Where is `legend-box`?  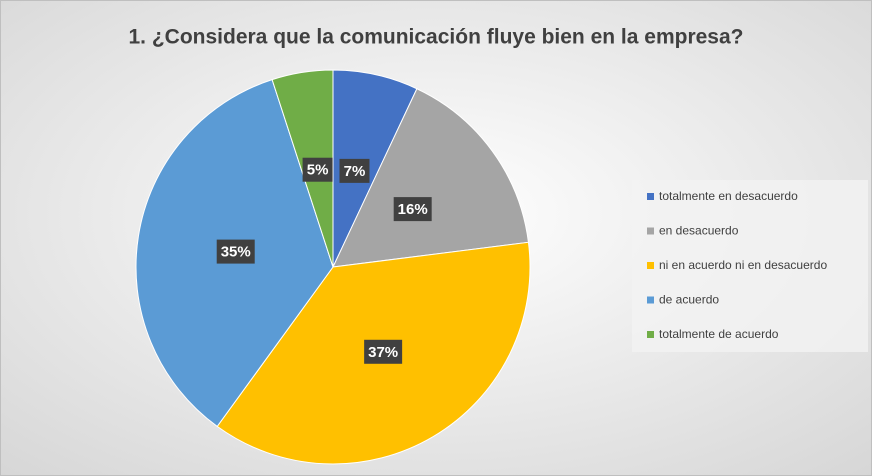 legend-box is located at coordinates (750, 266).